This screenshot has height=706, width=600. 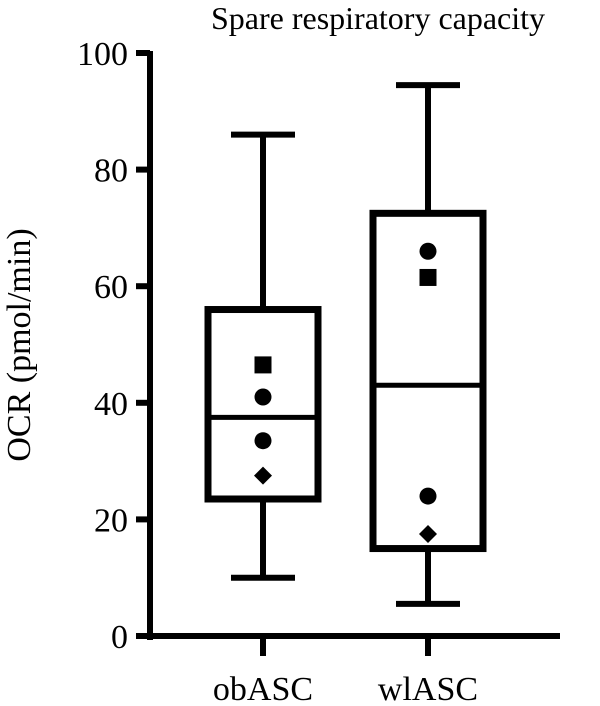 What do you see at coordinates (102, 54) in the screenshot?
I see `y-tick-label: 100` at bounding box center [102, 54].